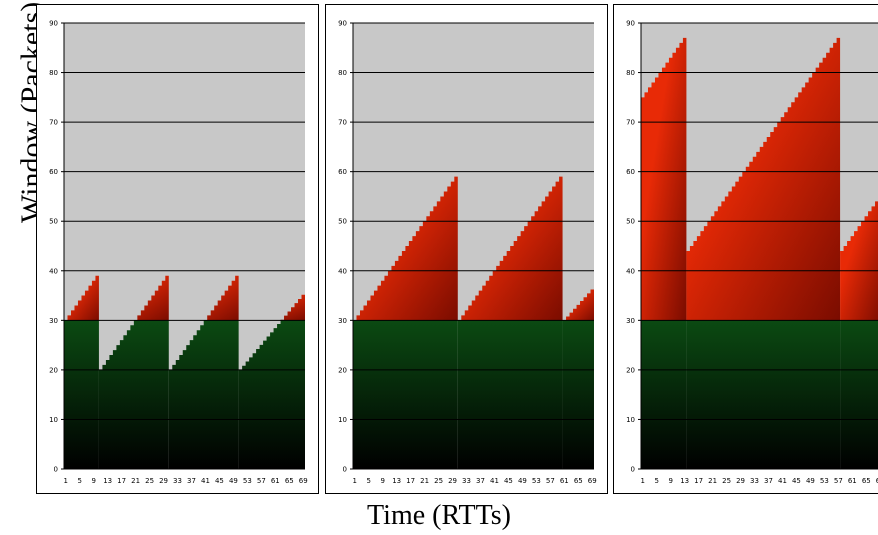 Image resolution: width=878 pixels, height=535 pixels. Describe the element at coordinates (439, 515) in the screenshot. I see `x-axis-label: Time (RTTs)` at that location.